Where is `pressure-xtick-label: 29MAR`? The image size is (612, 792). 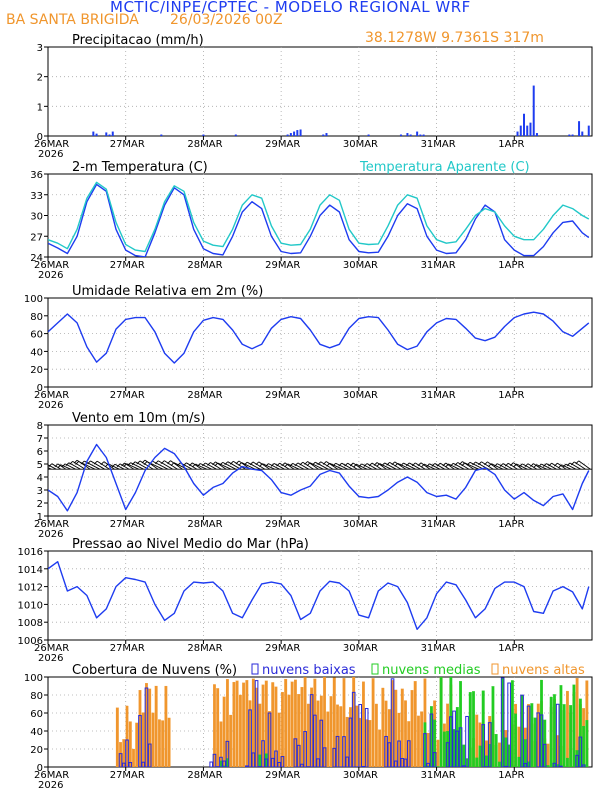
pressure-xtick-label: 29MAR is located at coordinates (282, 648).